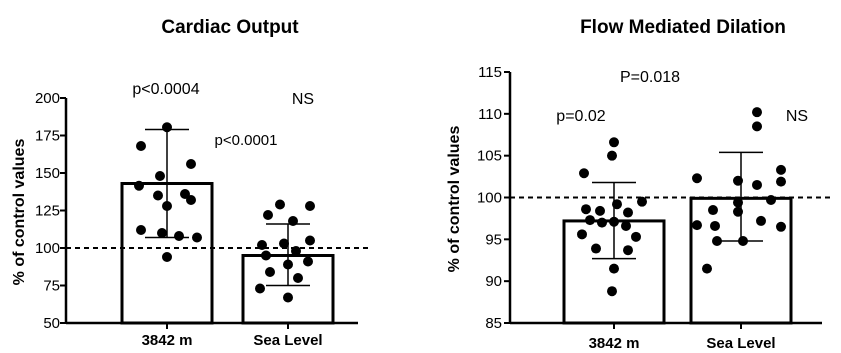 The width and height of the screenshot is (841, 353). I want to click on y-tick-label: 115, so click(490, 72).